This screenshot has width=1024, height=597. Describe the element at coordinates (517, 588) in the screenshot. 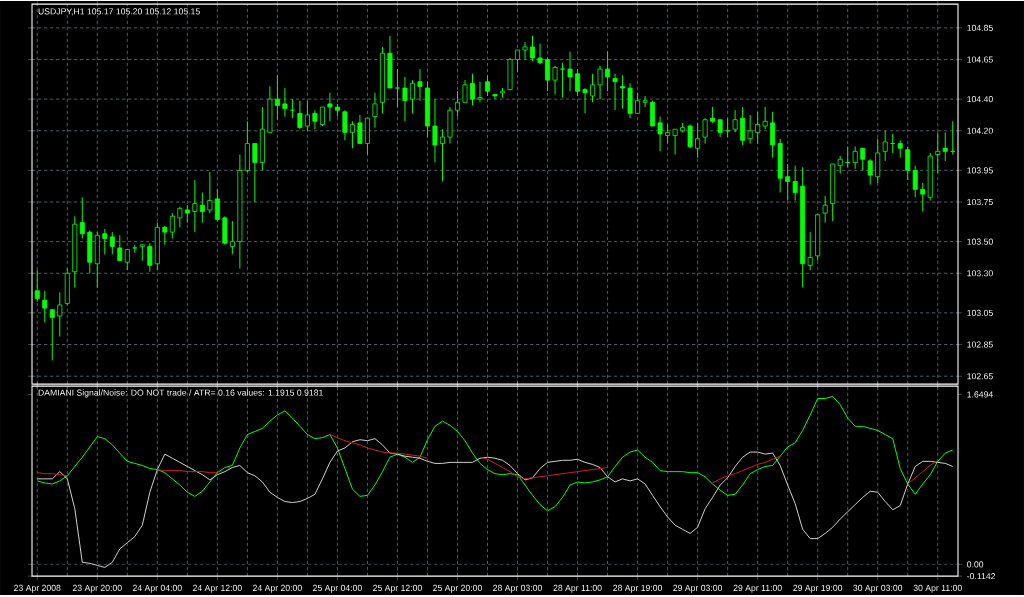

I see `x-tick-label: 28 Apr 03:00` at that location.